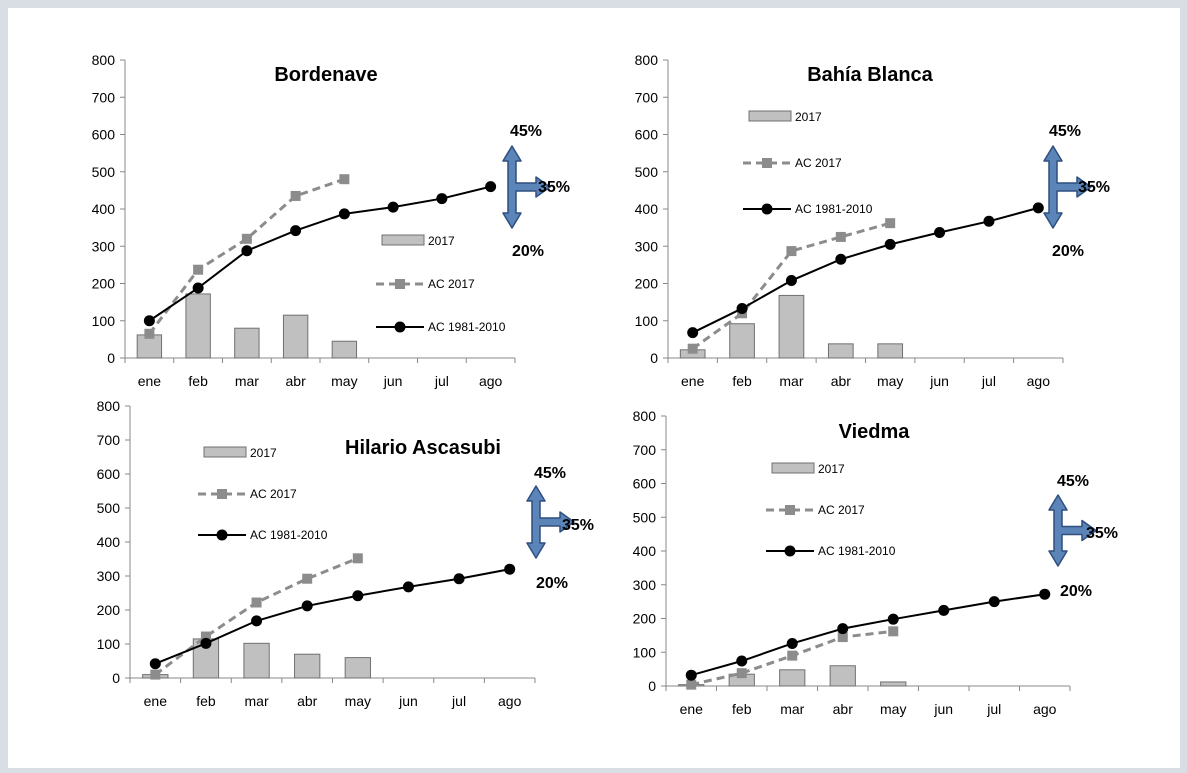 The width and height of the screenshot is (1187, 773). Describe the element at coordinates (1067, 187) in the screenshot. I see `scenario-arrow` at that location.